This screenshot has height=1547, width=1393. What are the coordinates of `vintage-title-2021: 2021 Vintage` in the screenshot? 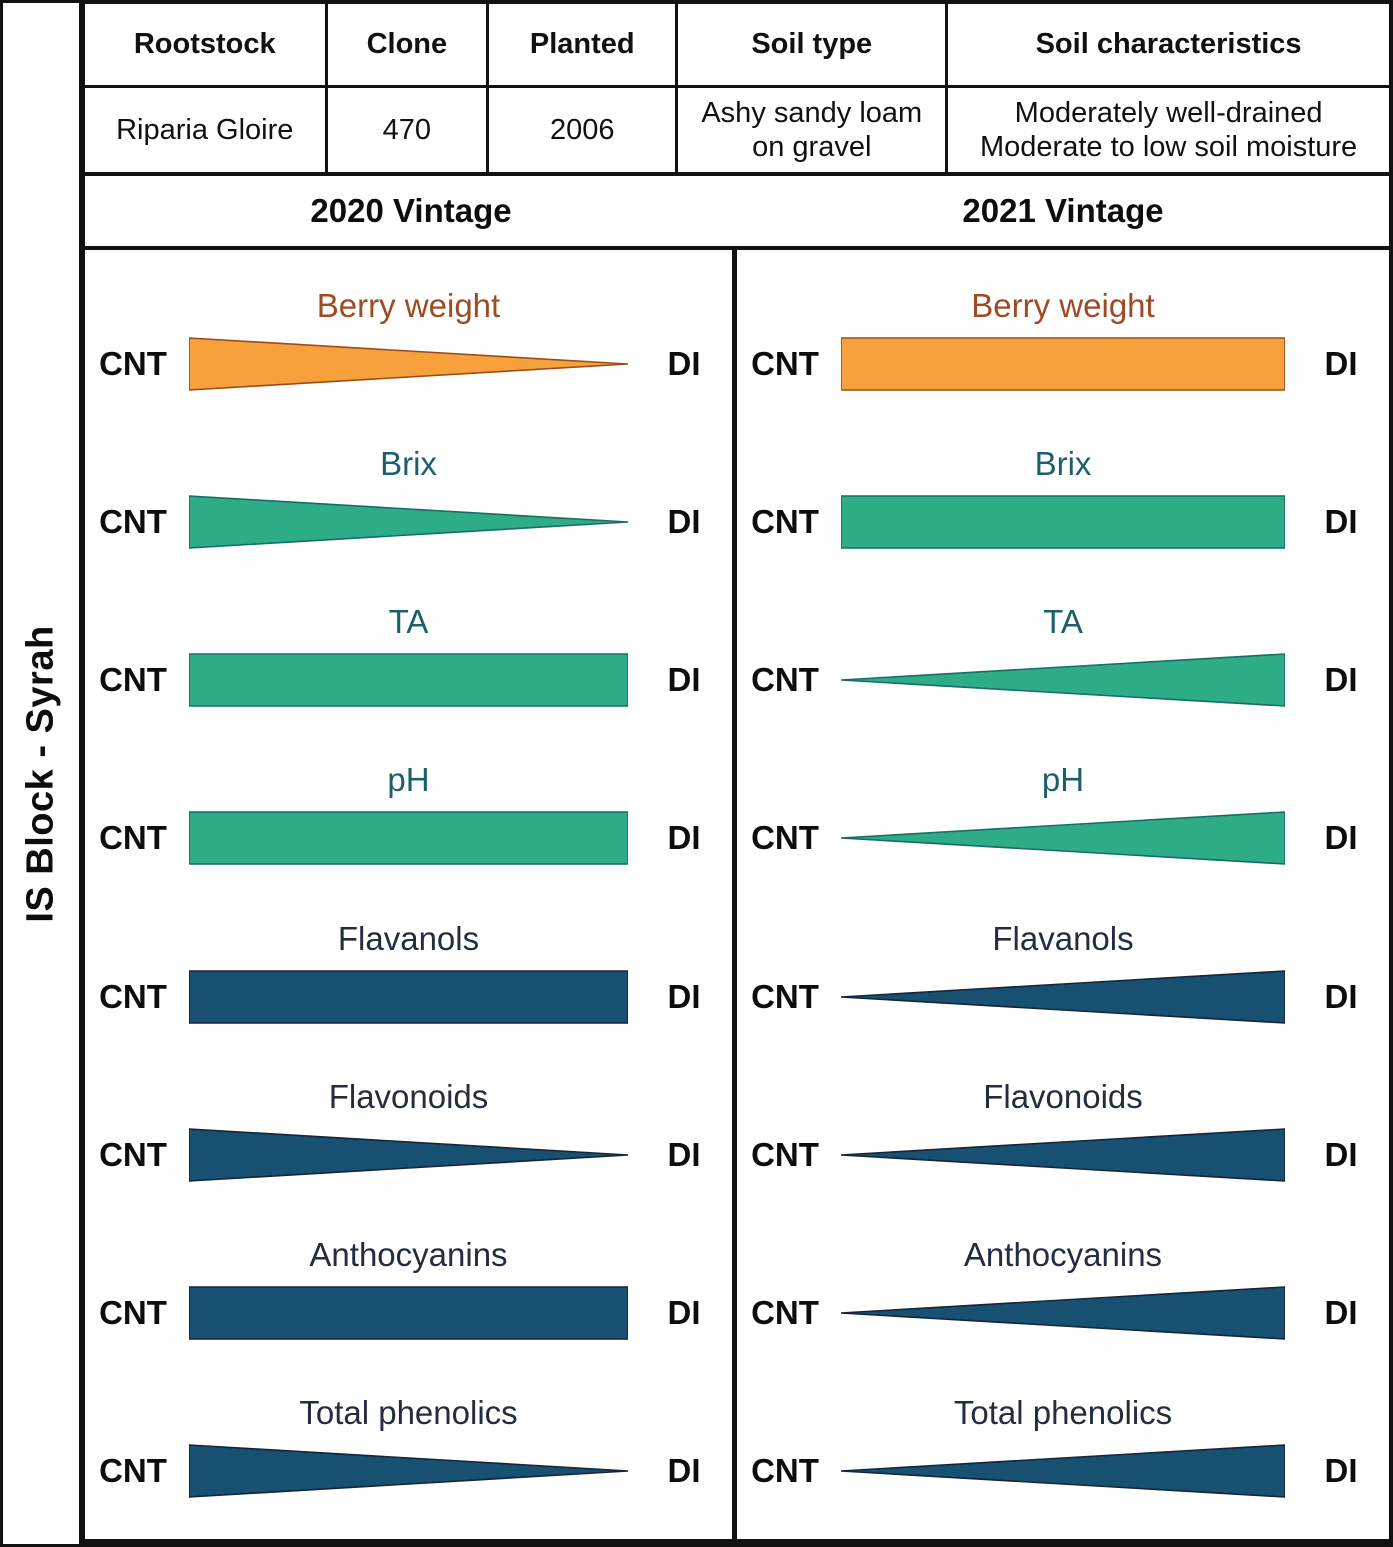 It's located at (1063, 210).